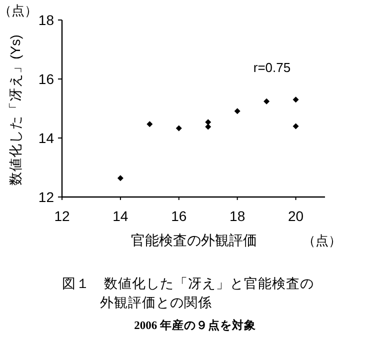  I want to click on text: 図１ 数値化した「冴え」と官能検査の外観評価との関係, so click(188, 293).